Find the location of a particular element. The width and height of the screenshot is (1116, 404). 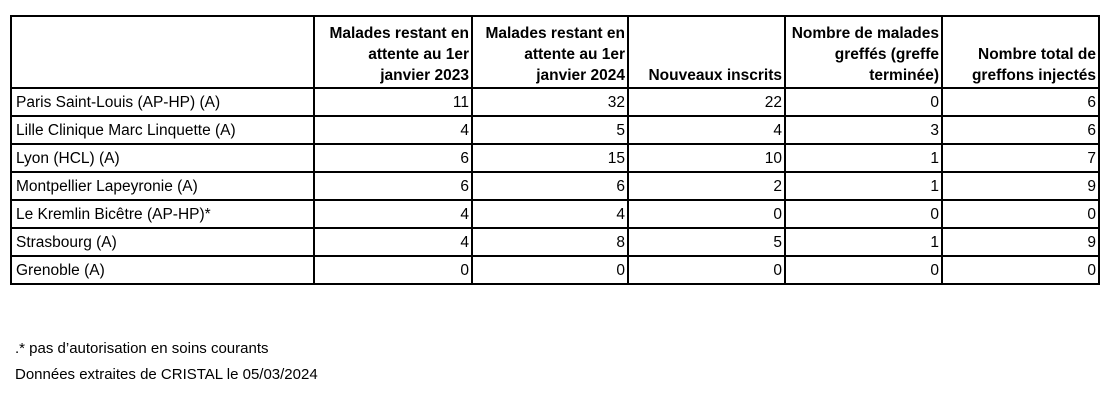

waiting-2024-cell: 6 is located at coordinates (550, 186).